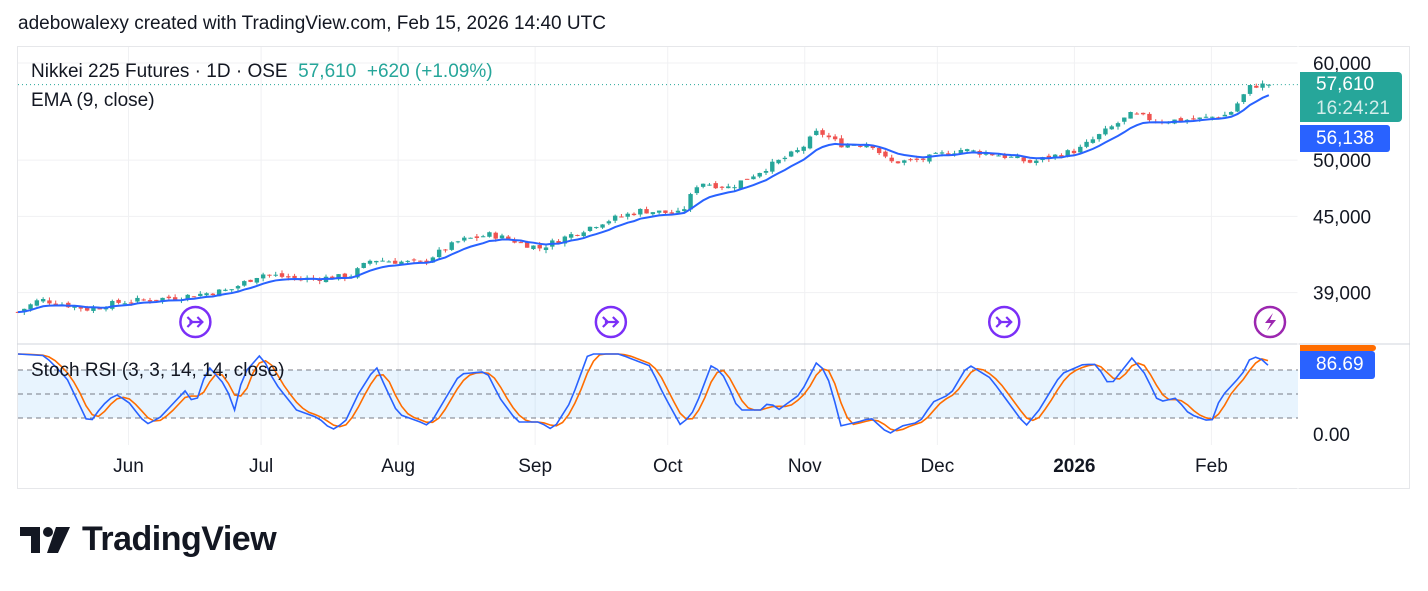 The height and width of the screenshot is (591, 1428). I want to click on month-label: Feb, so click(1211, 466).